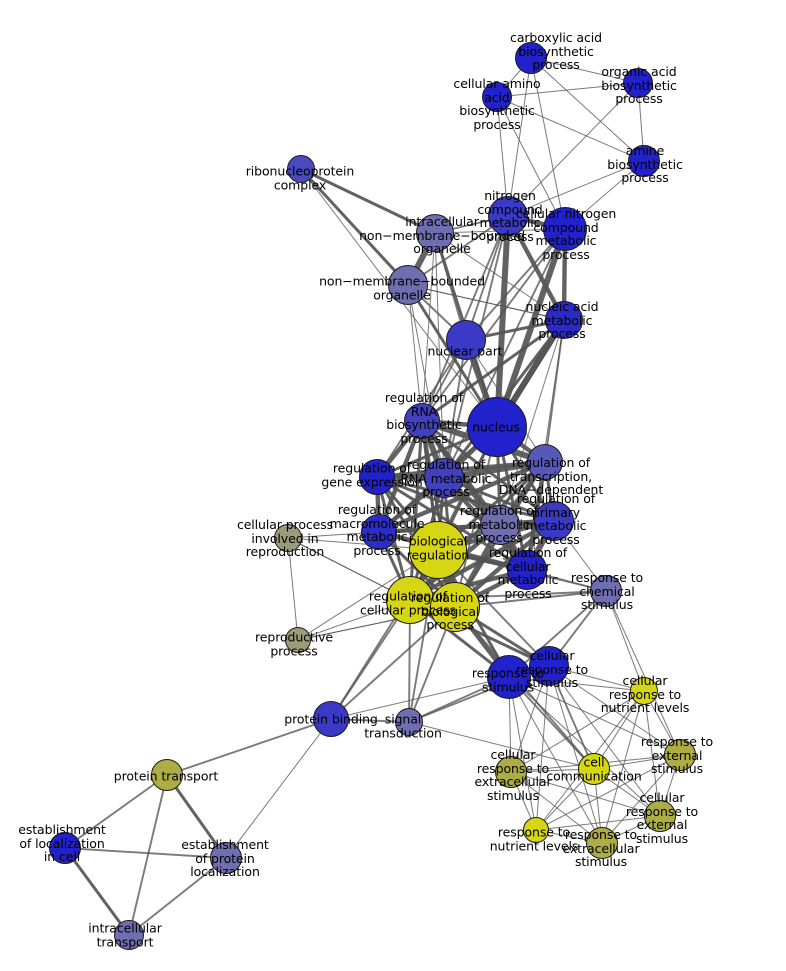  I want to click on graph-node-label-carboxylic-acid-biosynthetic-process: carboxylic acid biosynthetic process, so click(556, 50).